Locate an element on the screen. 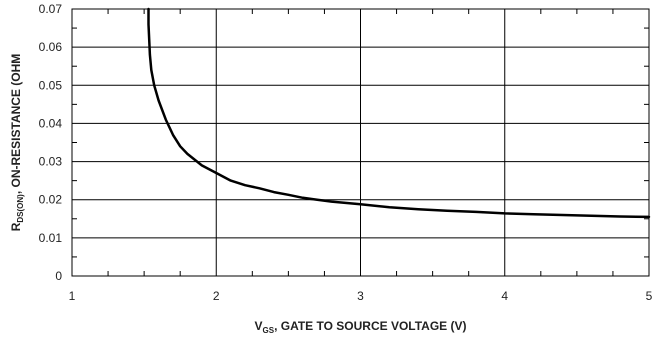 The height and width of the screenshot is (338, 666). y-axis-title-sub: DS(ON) is located at coordinates (20, 208).